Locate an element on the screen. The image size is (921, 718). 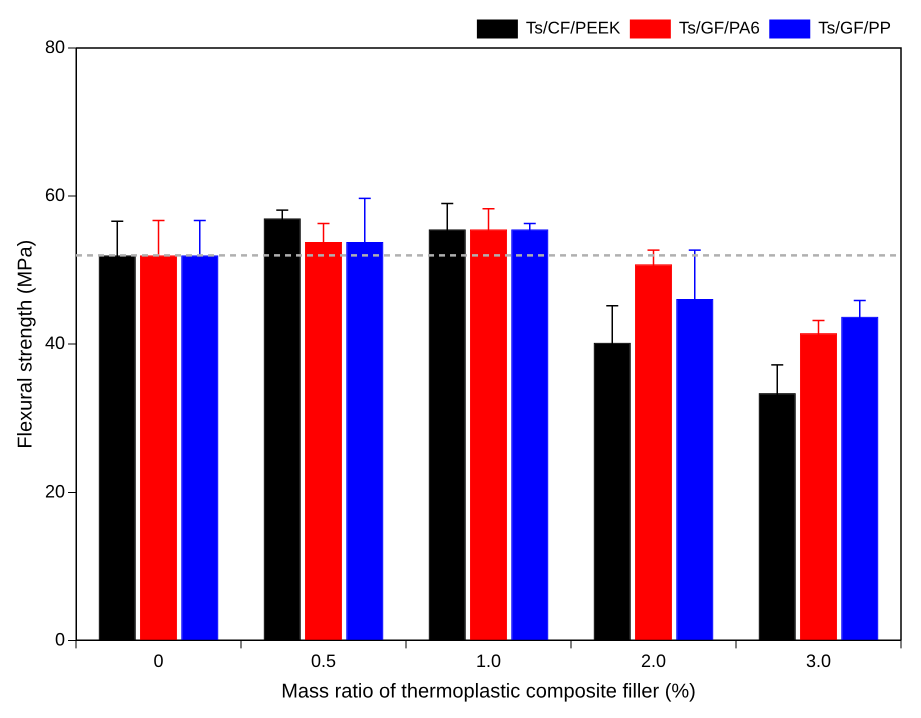
legend-label: Ts/GF/PP is located at coordinates (855, 28).